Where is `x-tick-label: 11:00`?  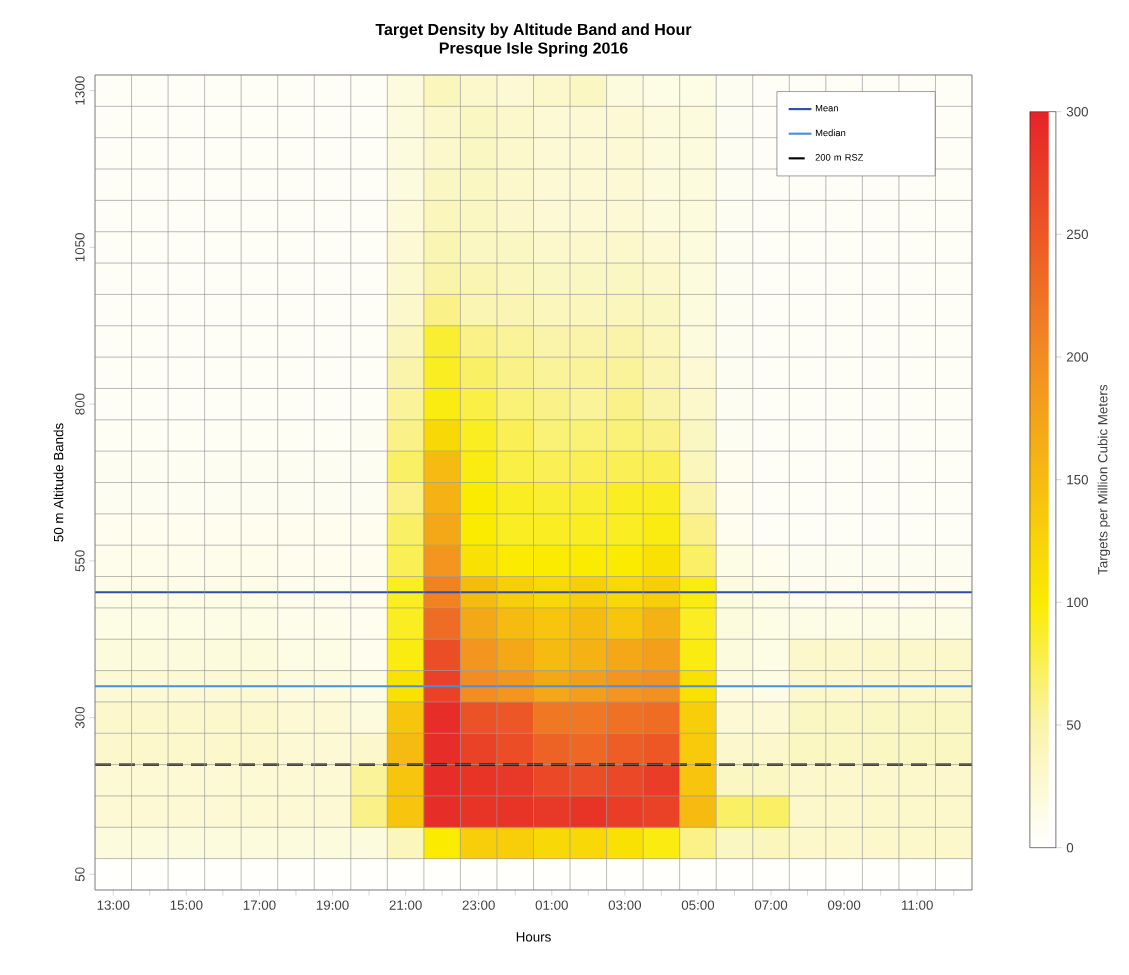 x-tick-label: 11:00 is located at coordinates (917, 905).